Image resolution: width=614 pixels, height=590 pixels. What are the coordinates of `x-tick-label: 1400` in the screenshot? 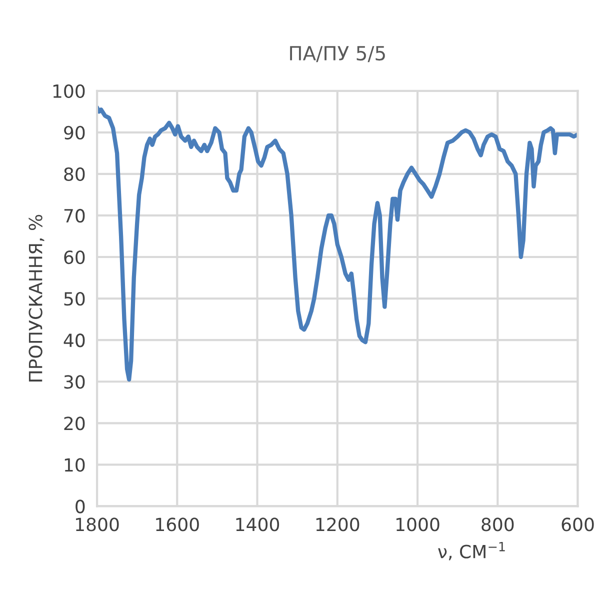 It's located at (258, 525).